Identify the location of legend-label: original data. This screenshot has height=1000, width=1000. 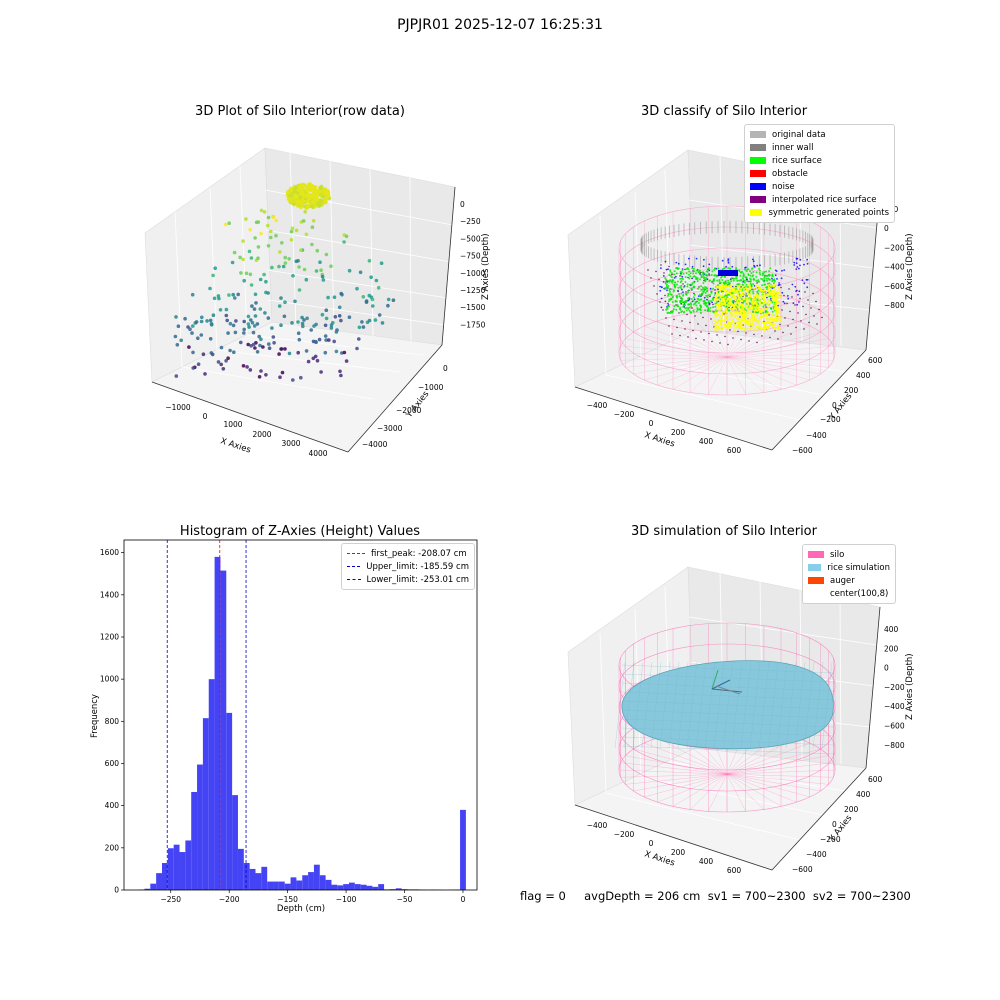
(799, 134).